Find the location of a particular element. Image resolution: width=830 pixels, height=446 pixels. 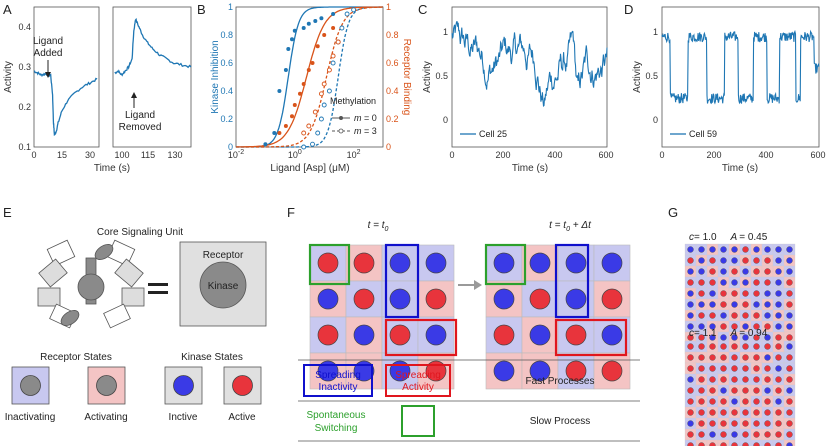

panel-a-trace-after is located at coordinates (153, 47).